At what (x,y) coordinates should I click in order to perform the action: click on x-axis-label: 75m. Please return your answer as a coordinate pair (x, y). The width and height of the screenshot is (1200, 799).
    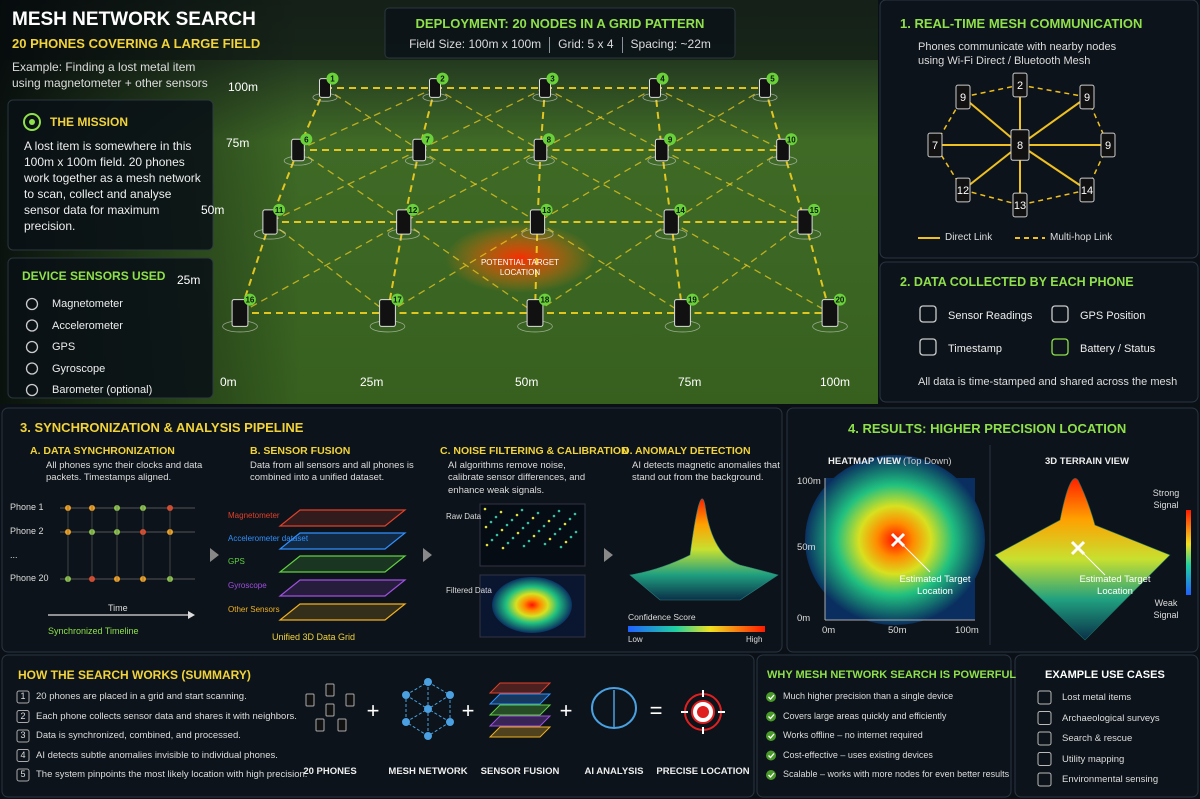
    Looking at the image, I should click on (690, 382).